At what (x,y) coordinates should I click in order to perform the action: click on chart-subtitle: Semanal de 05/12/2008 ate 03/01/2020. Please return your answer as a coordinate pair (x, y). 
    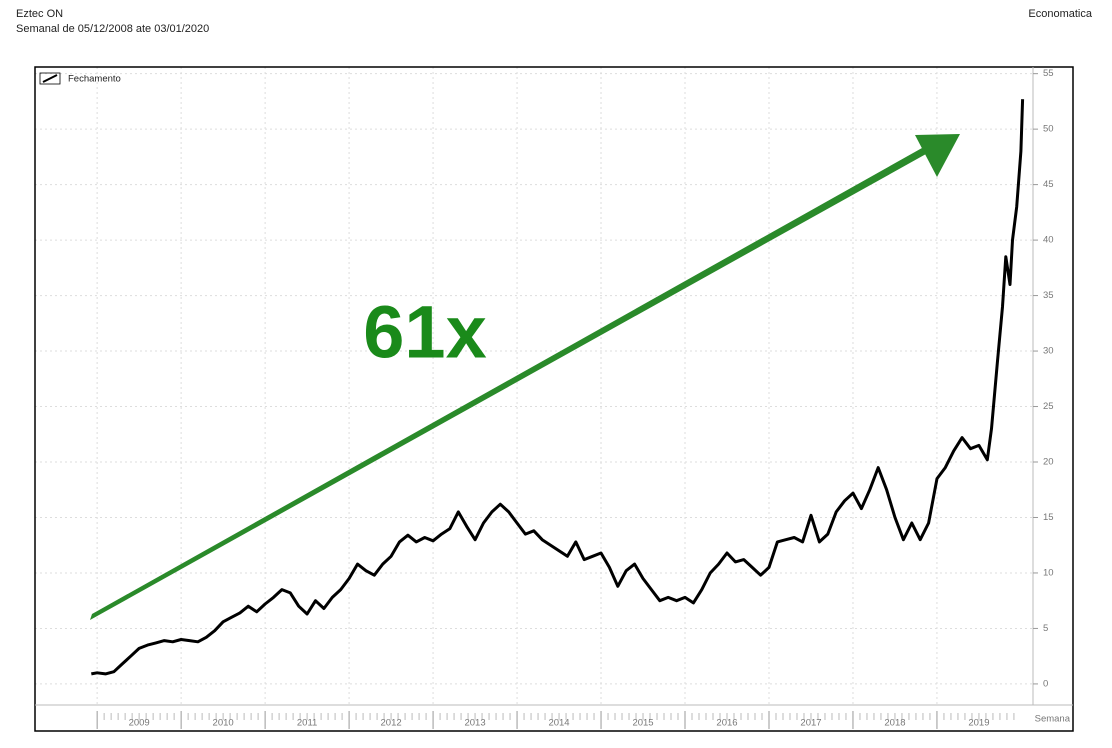
    Looking at the image, I should click on (112, 29).